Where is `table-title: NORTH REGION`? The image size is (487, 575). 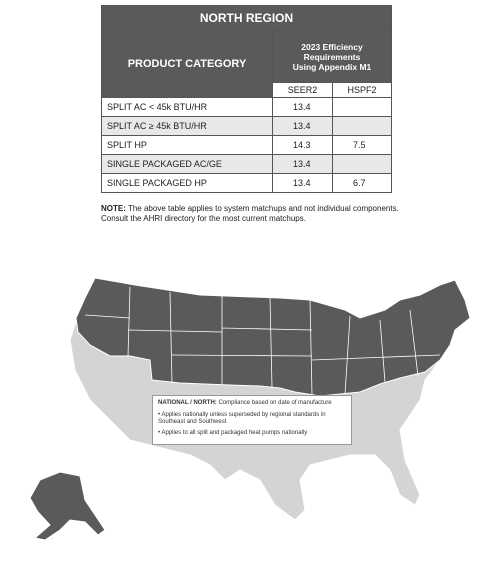 table-title: NORTH REGION is located at coordinates (246, 18).